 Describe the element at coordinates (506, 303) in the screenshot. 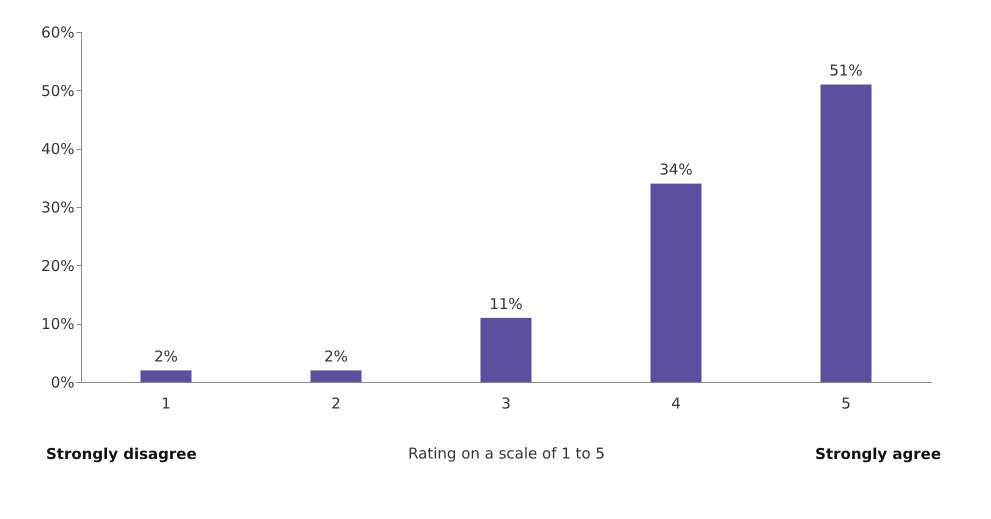

I see `data-label: 11%` at that location.